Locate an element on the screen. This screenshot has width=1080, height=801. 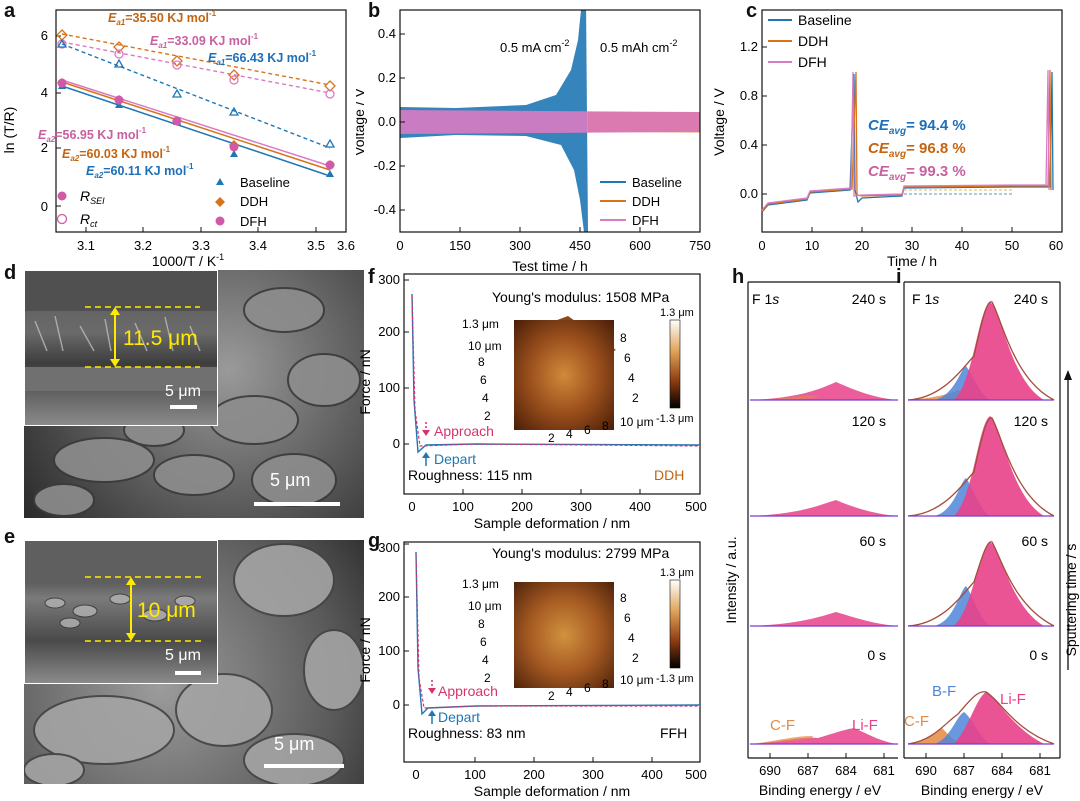
x-axis-label: Time / h is located at coordinates (912, 261).